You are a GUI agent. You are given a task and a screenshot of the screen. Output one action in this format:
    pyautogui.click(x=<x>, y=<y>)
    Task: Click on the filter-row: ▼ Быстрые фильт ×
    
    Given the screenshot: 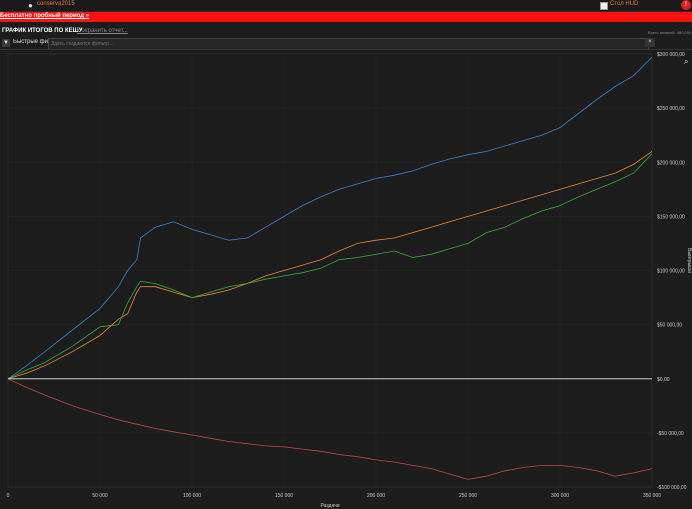 What is the action you would take?
    pyautogui.click(x=346, y=43)
    